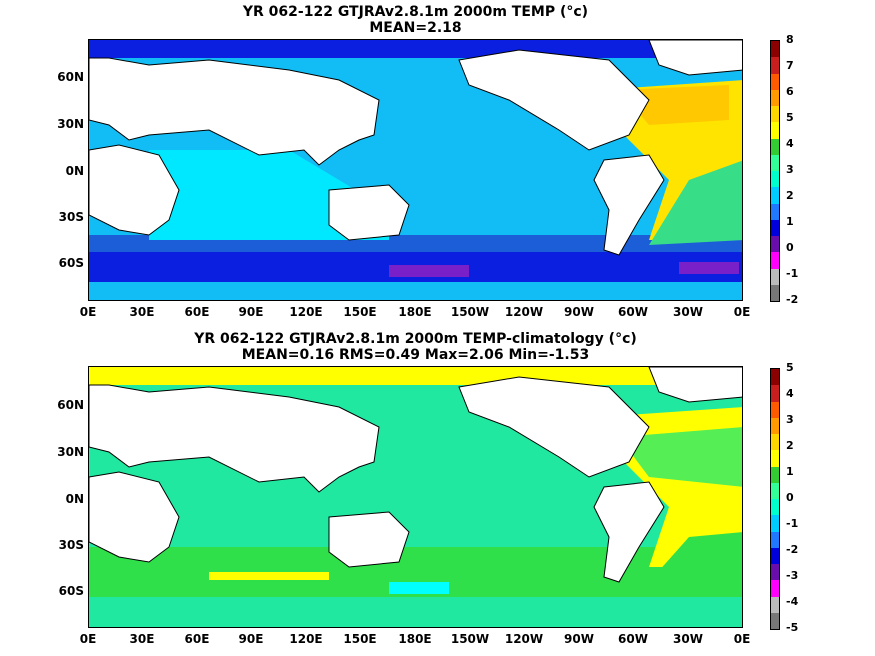 The height and width of the screenshot is (656, 875). Describe the element at coordinates (790, 39) in the screenshot. I see `colorbar-label: 8` at that location.